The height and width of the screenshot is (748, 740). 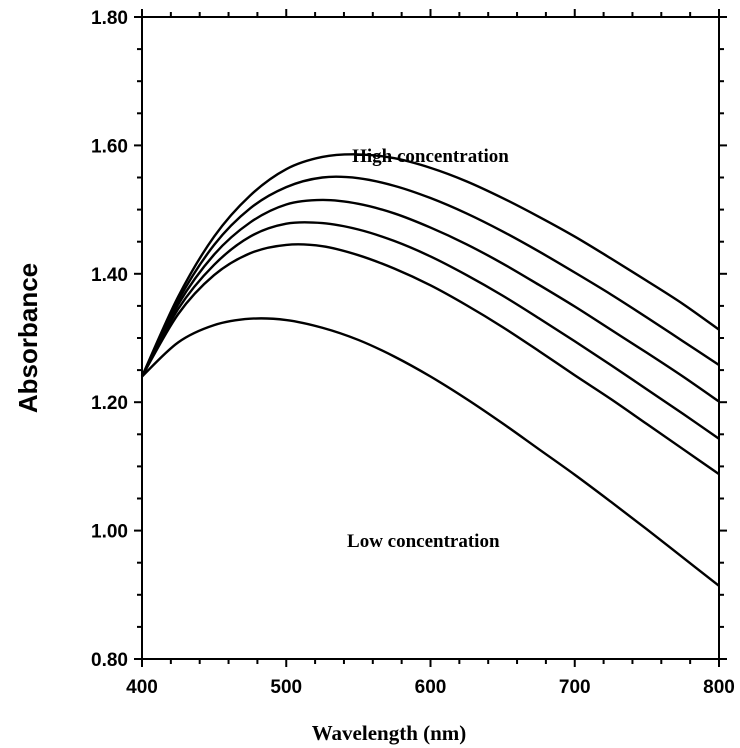 I want to click on x-axis-label: Wavelength (nm), so click(x=389, y=733).